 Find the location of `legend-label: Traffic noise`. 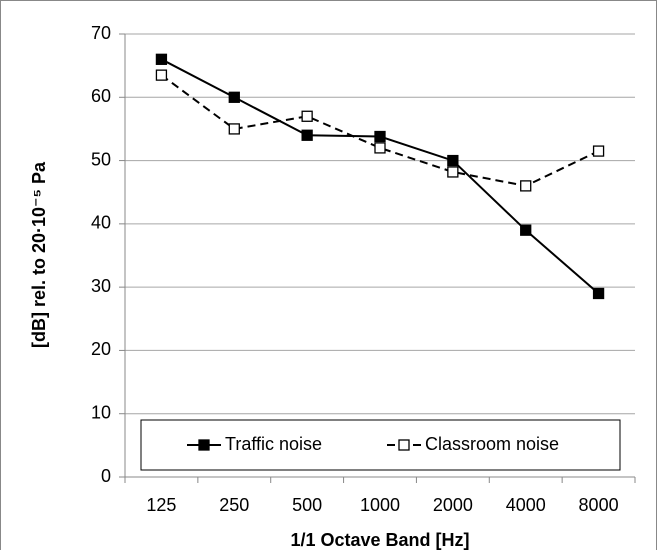

legend-label: Traffic noise is located at coordinates (273, 444).